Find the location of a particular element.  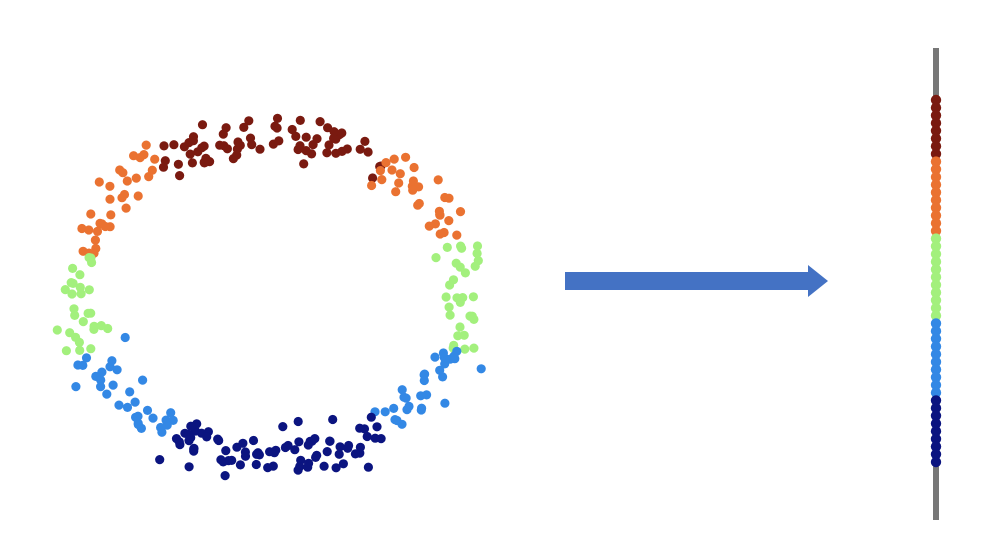

arrow-head is located at coordinates (818, 281).